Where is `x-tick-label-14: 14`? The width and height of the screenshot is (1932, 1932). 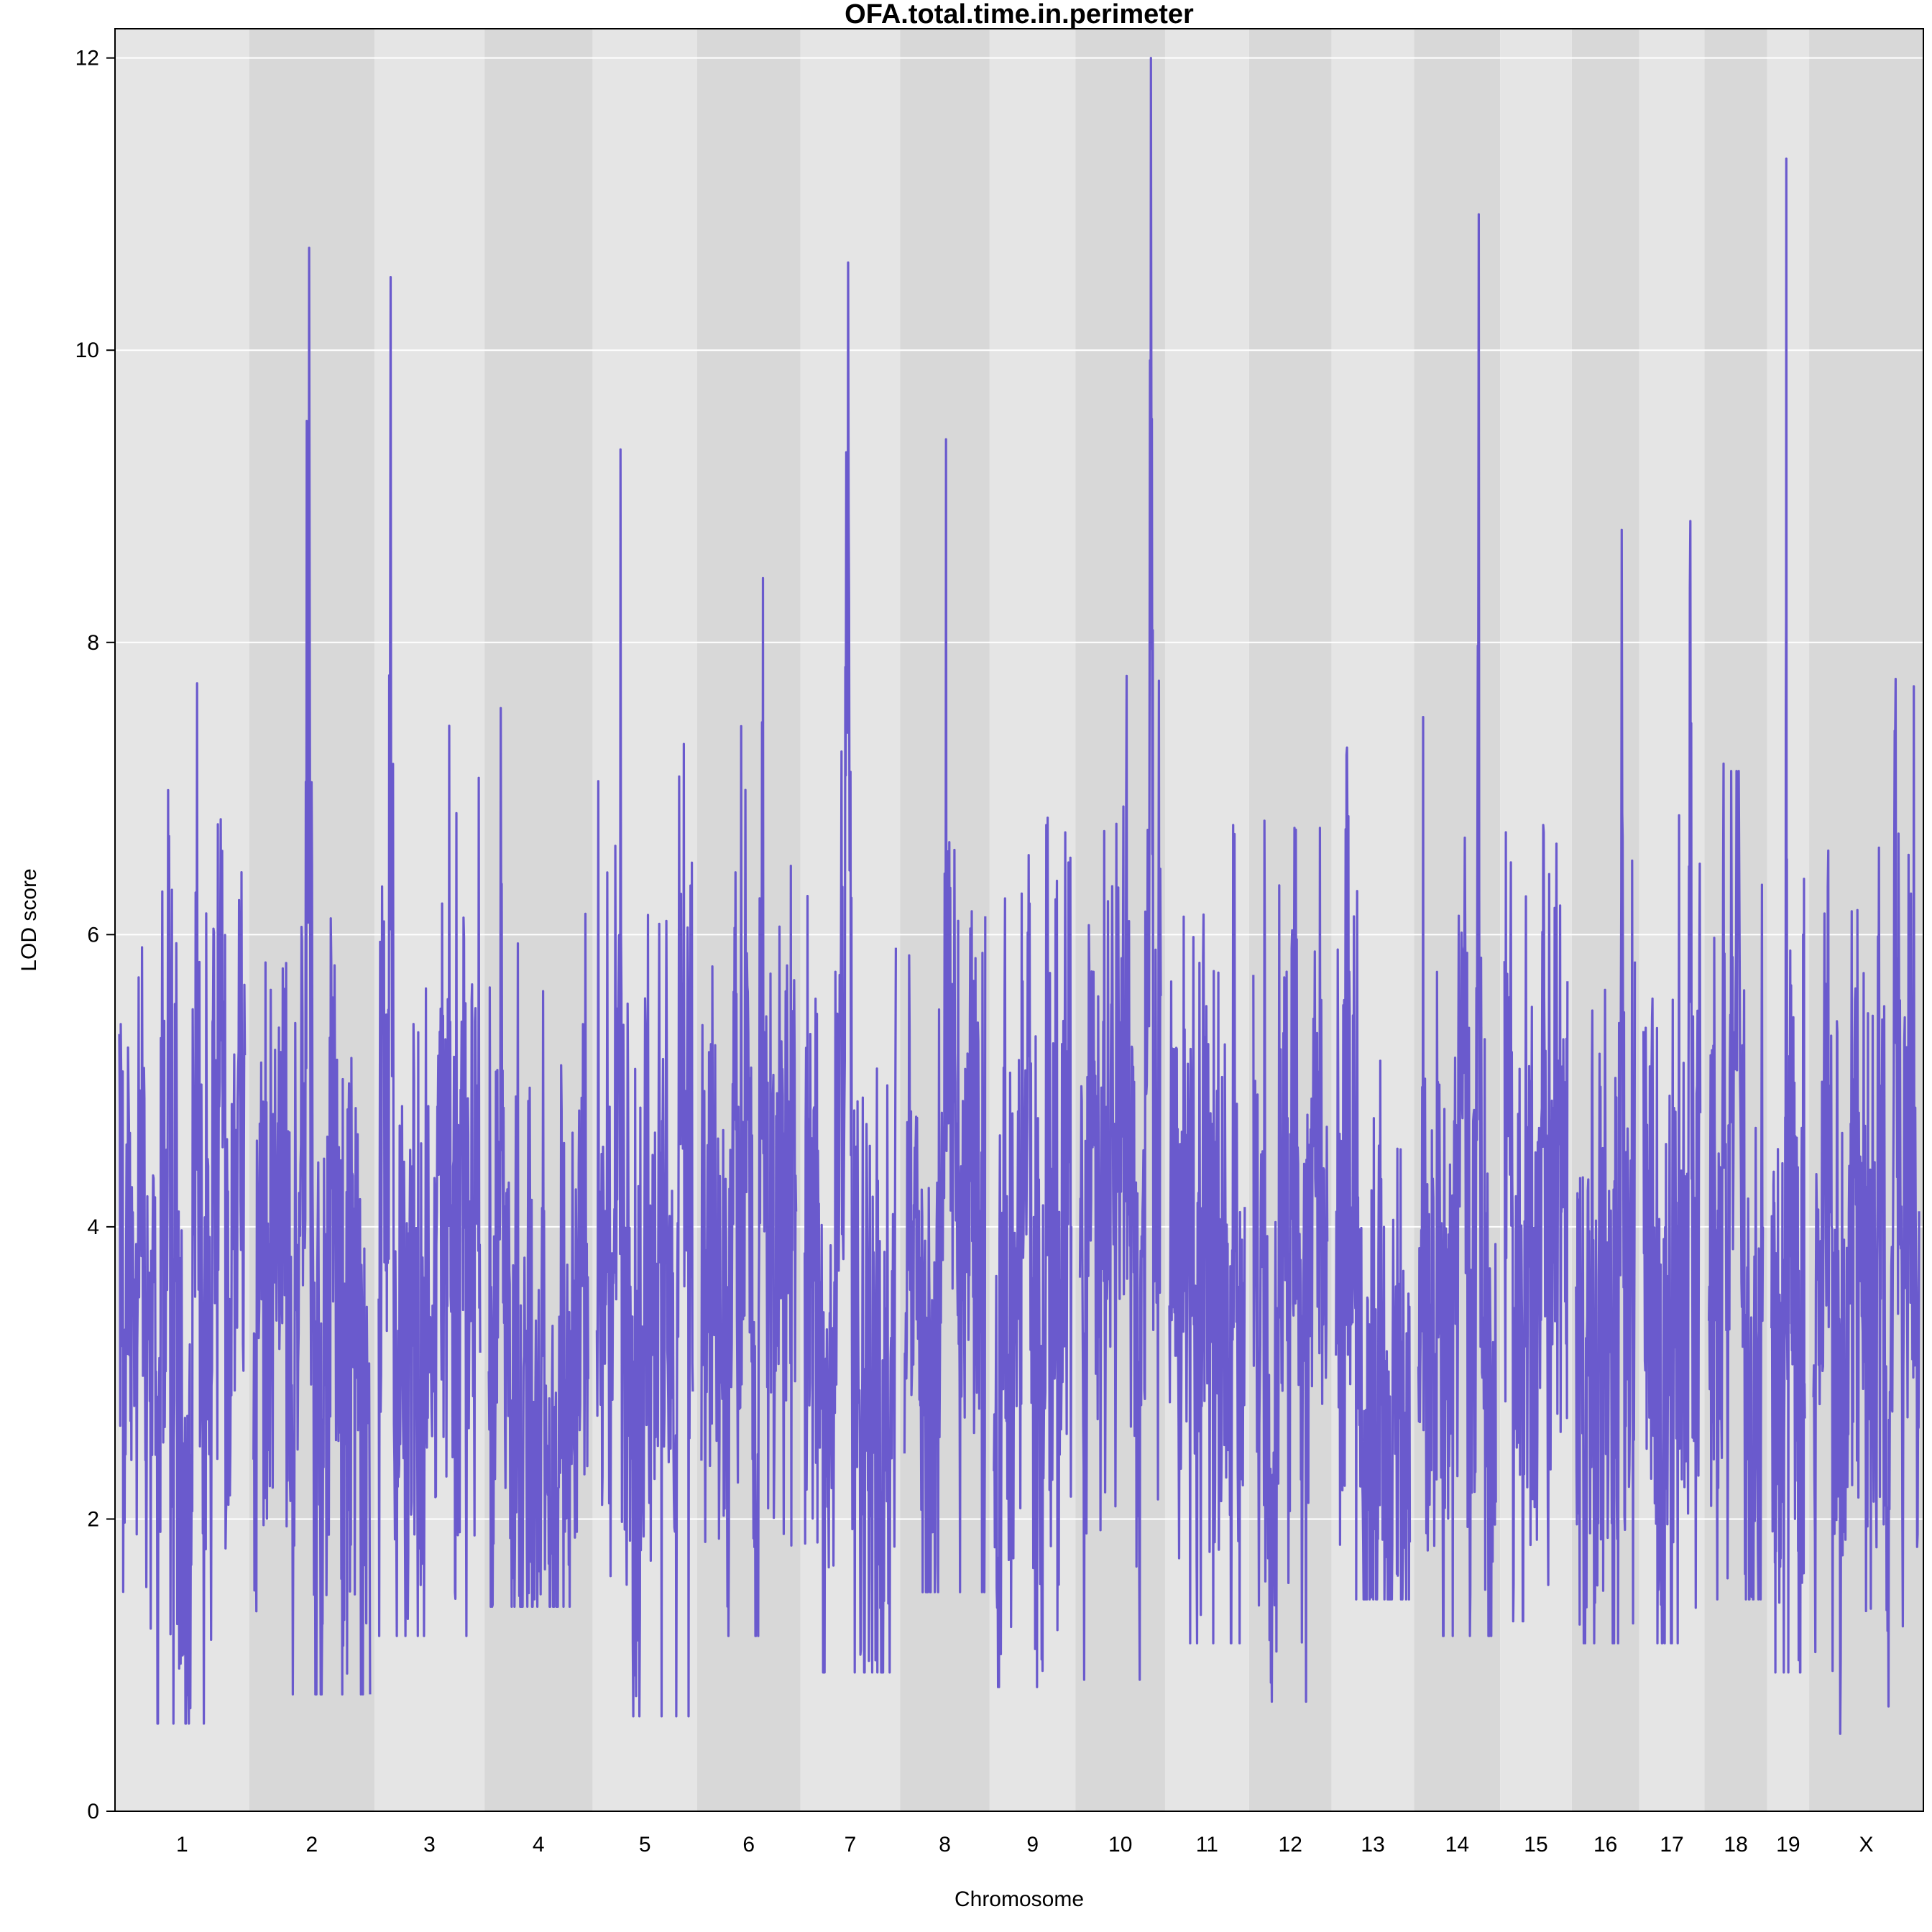
x-tick-label-14: 14 is located at coordinates (1457, 1845).